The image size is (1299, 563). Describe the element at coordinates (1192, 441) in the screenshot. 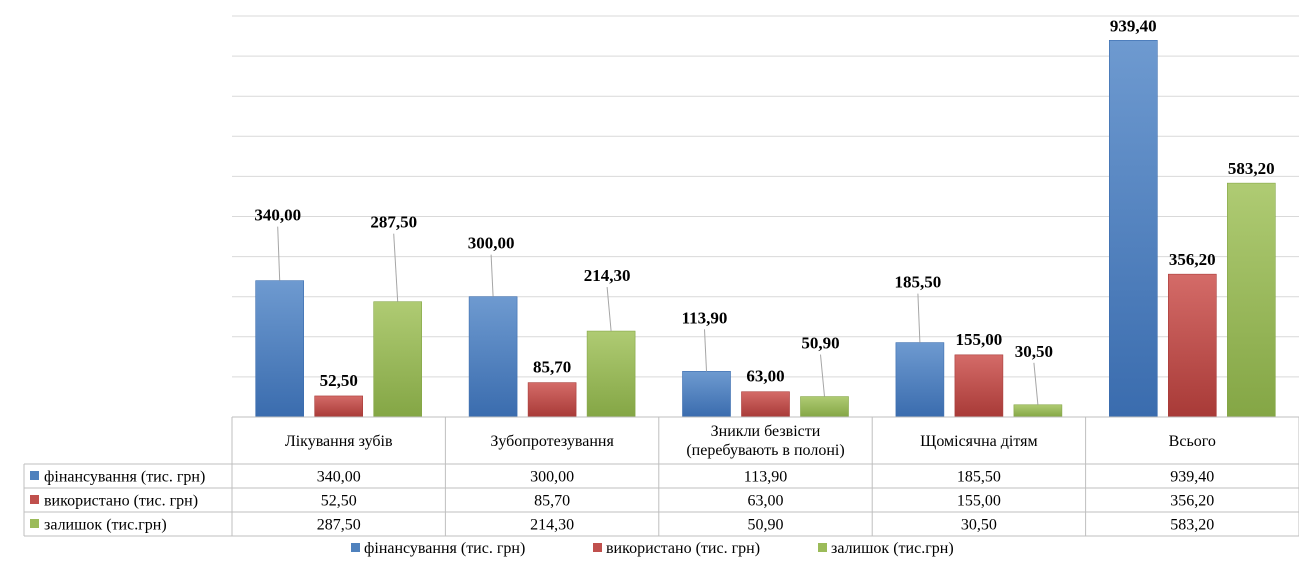

I see `category-label: Всього` at that location.